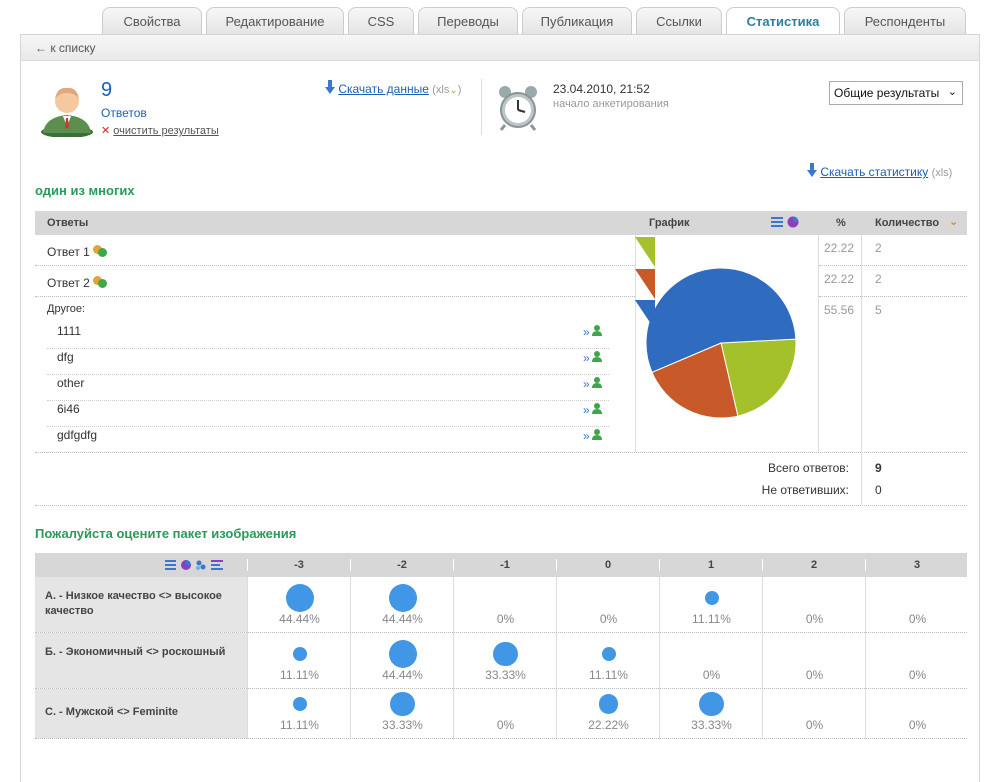 The width and height of the screenshot is (1000, 782). Describe the element at coordinates (201, 565) in the screenshot. I see `bubble-view-icon` at that location.